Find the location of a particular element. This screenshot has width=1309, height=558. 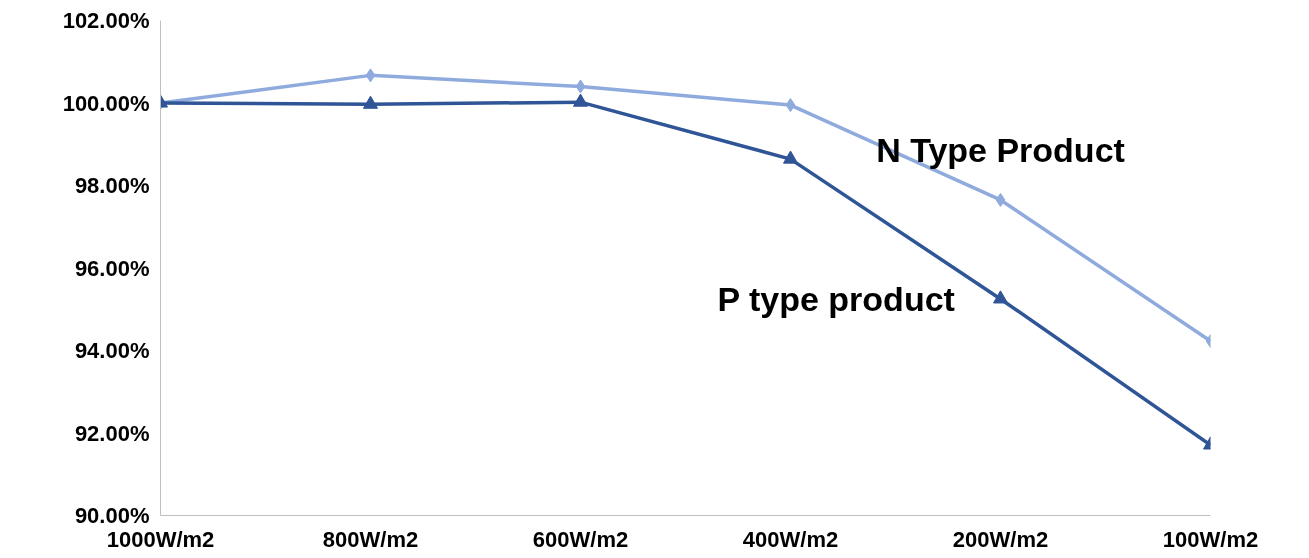

y-tick-label: 90.00% is located at coordinates (112, 515).